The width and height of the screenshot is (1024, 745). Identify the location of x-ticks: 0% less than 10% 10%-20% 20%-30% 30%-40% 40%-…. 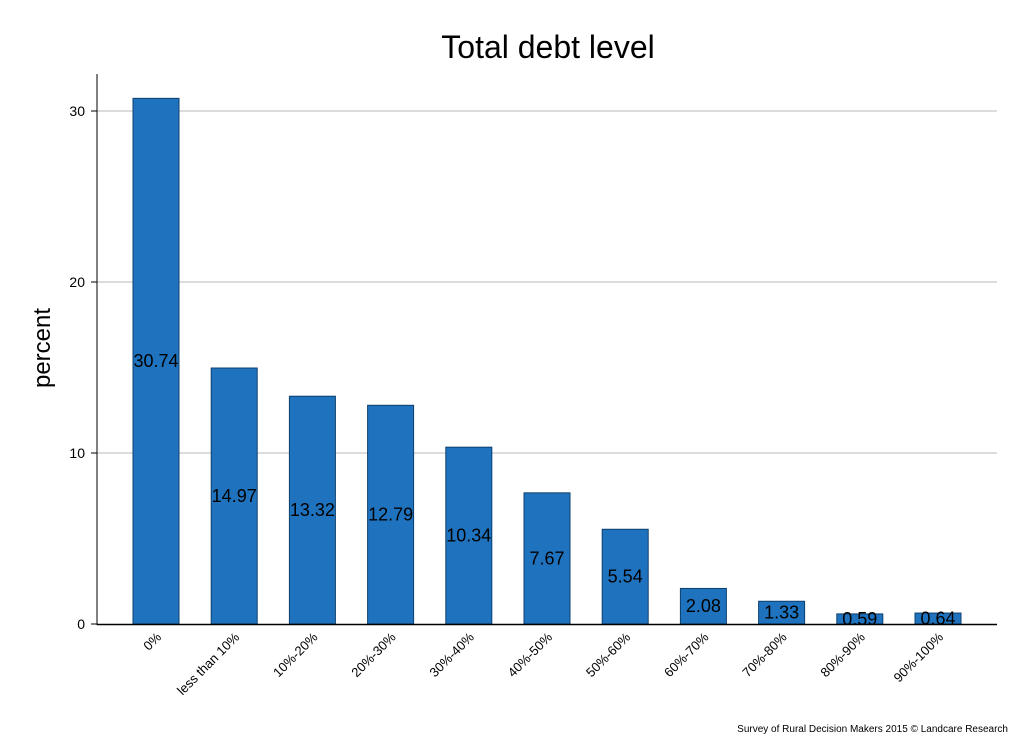
(543, 663).